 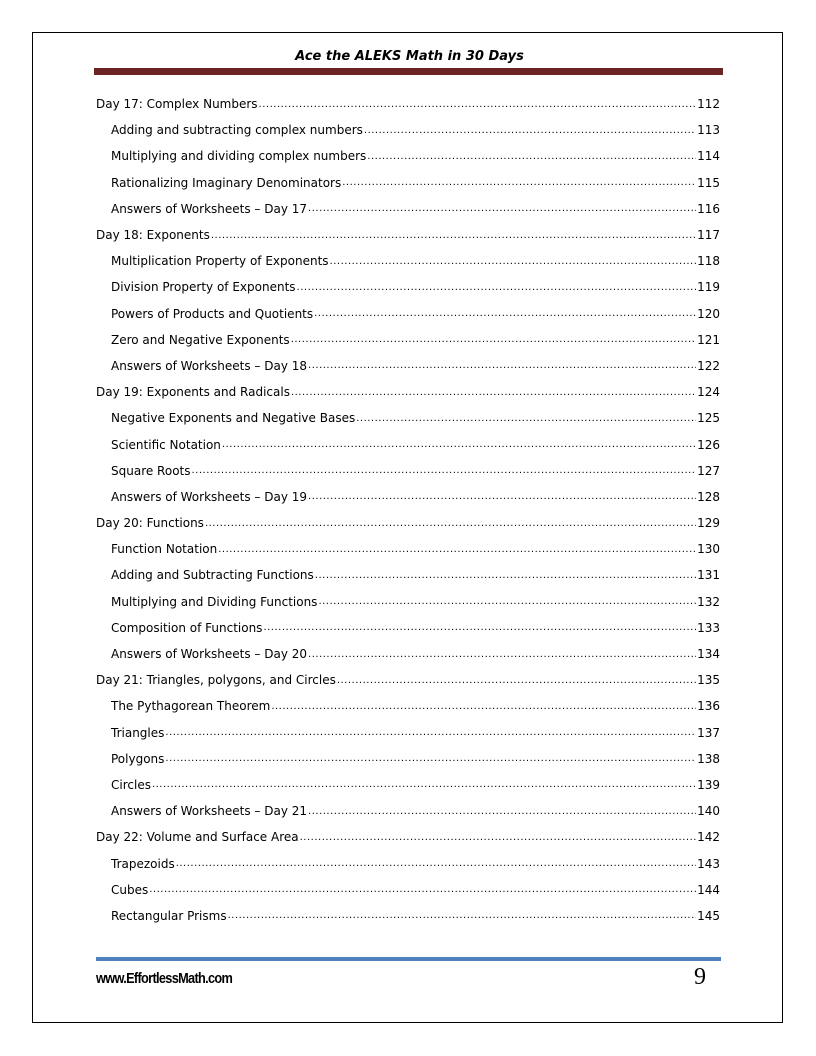 I want to click on toc-section-entry: The Pythagorean Theorem 136, so click(x=408, y=706).